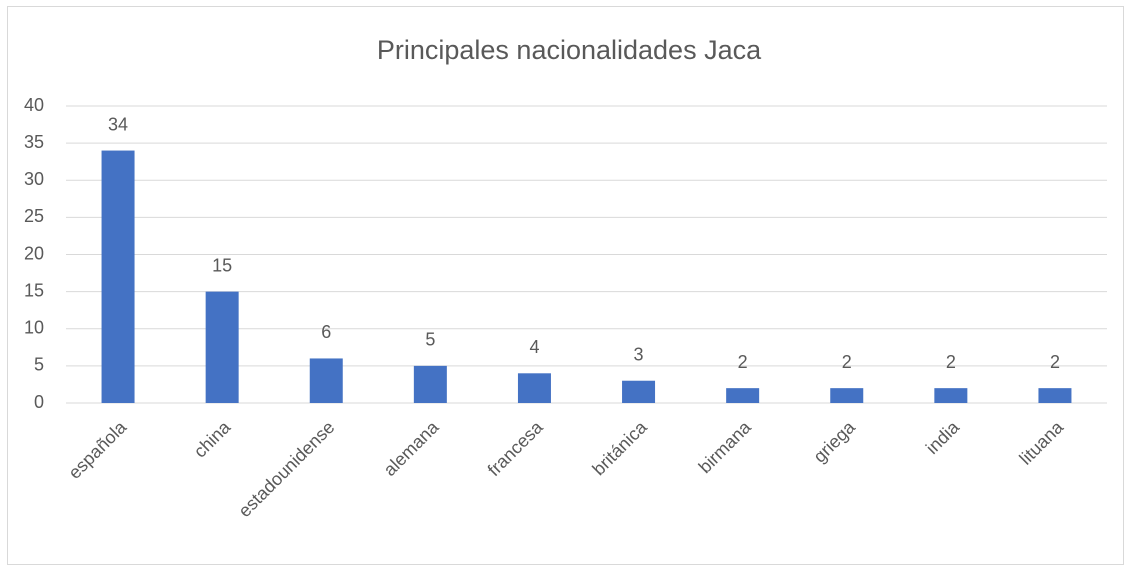 This screenshot has width=1131, height=570. Describe the element at coordinates (639, 354) in the screenshot. I see `data-label: 3` at that location.